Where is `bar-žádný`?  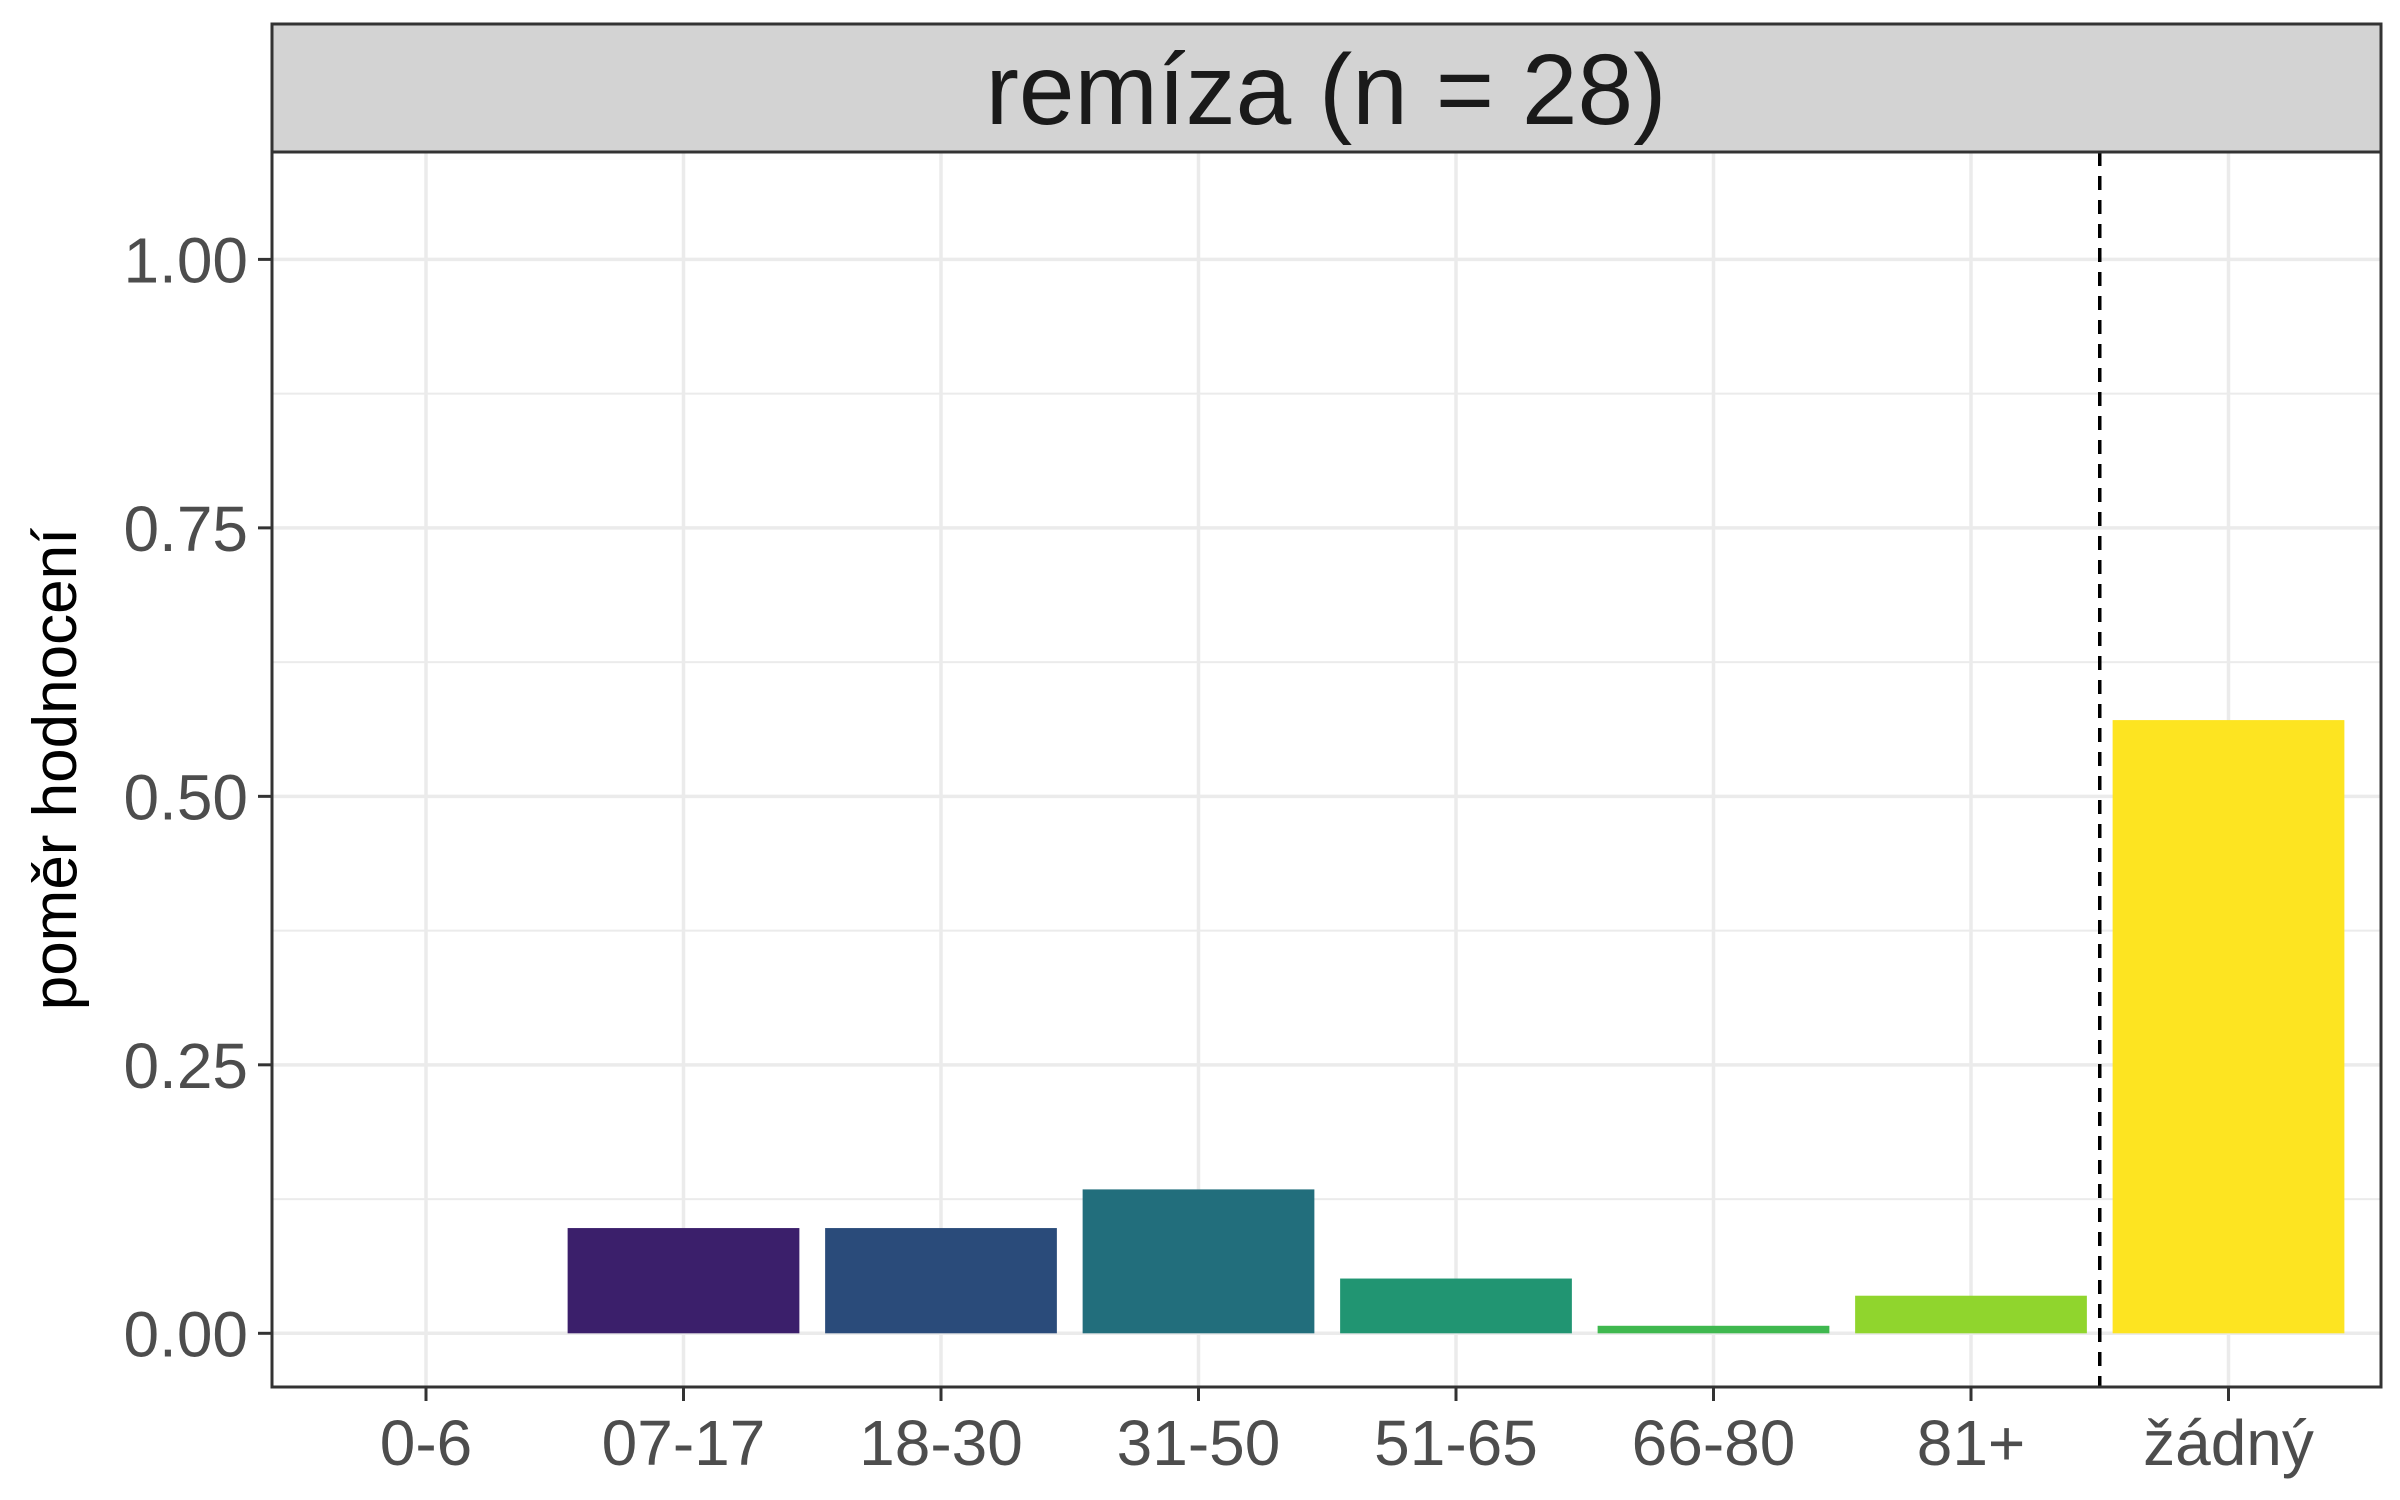 bar-žádný is located at coordinates (2228, 1027).